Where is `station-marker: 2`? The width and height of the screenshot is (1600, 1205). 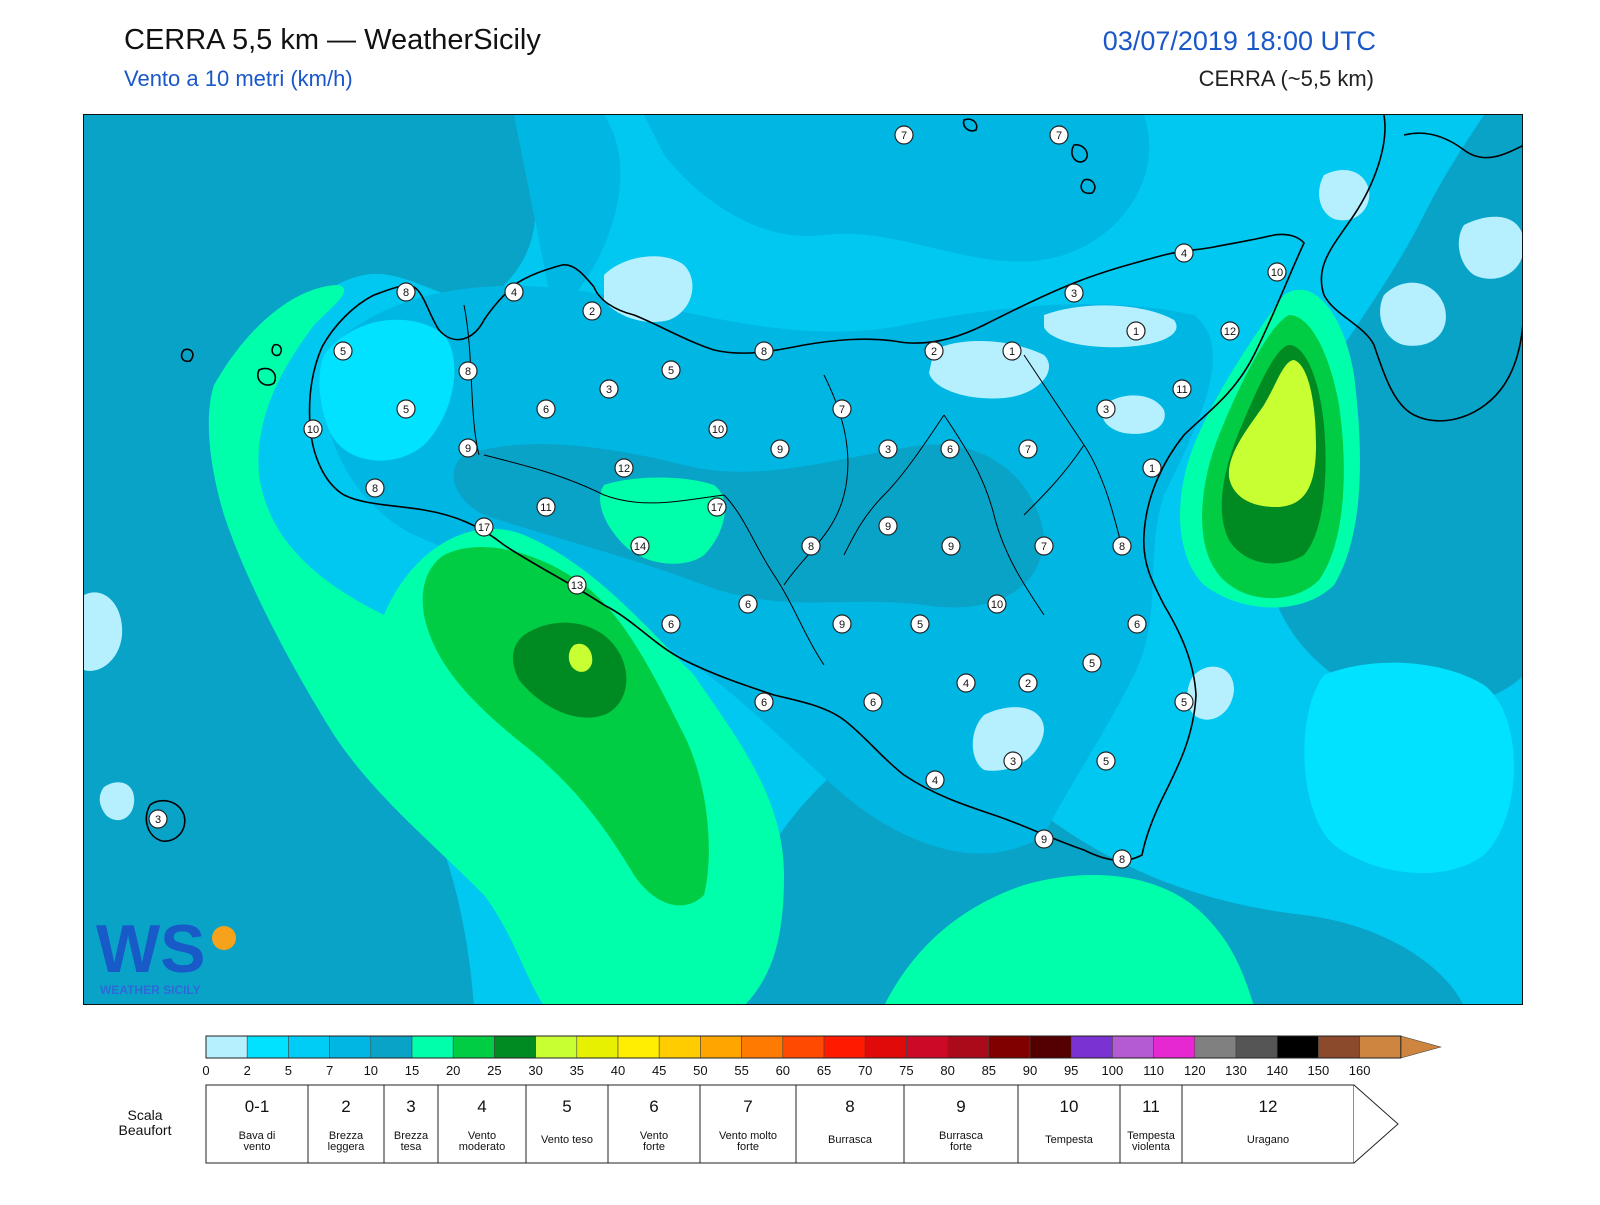 station-marker: 2 is located at coordinates (1028, 683).